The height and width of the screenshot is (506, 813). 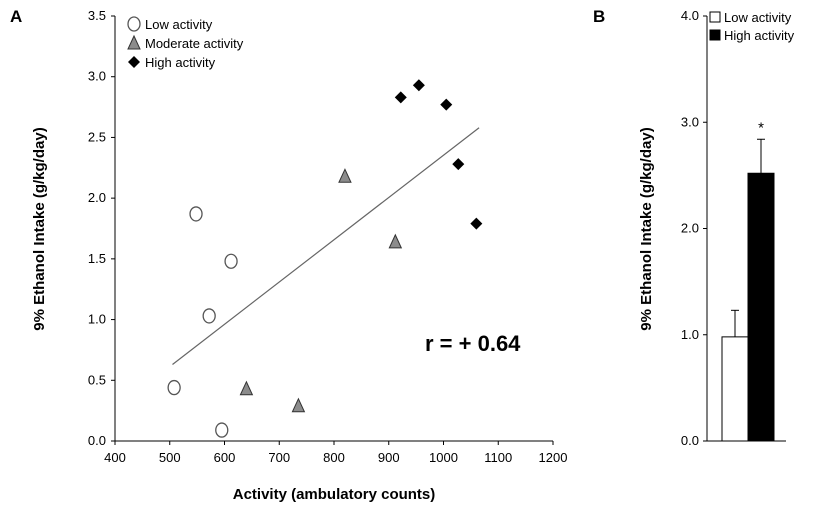 I want to click on panel-b-label: B, so click(x=599, y=16).